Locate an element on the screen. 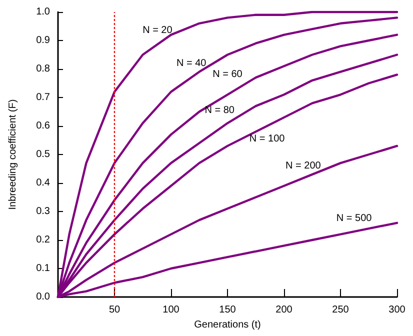 This screenshot has height=336, width=413. x-tick-label: 50 is located at coordinates (114, 310).